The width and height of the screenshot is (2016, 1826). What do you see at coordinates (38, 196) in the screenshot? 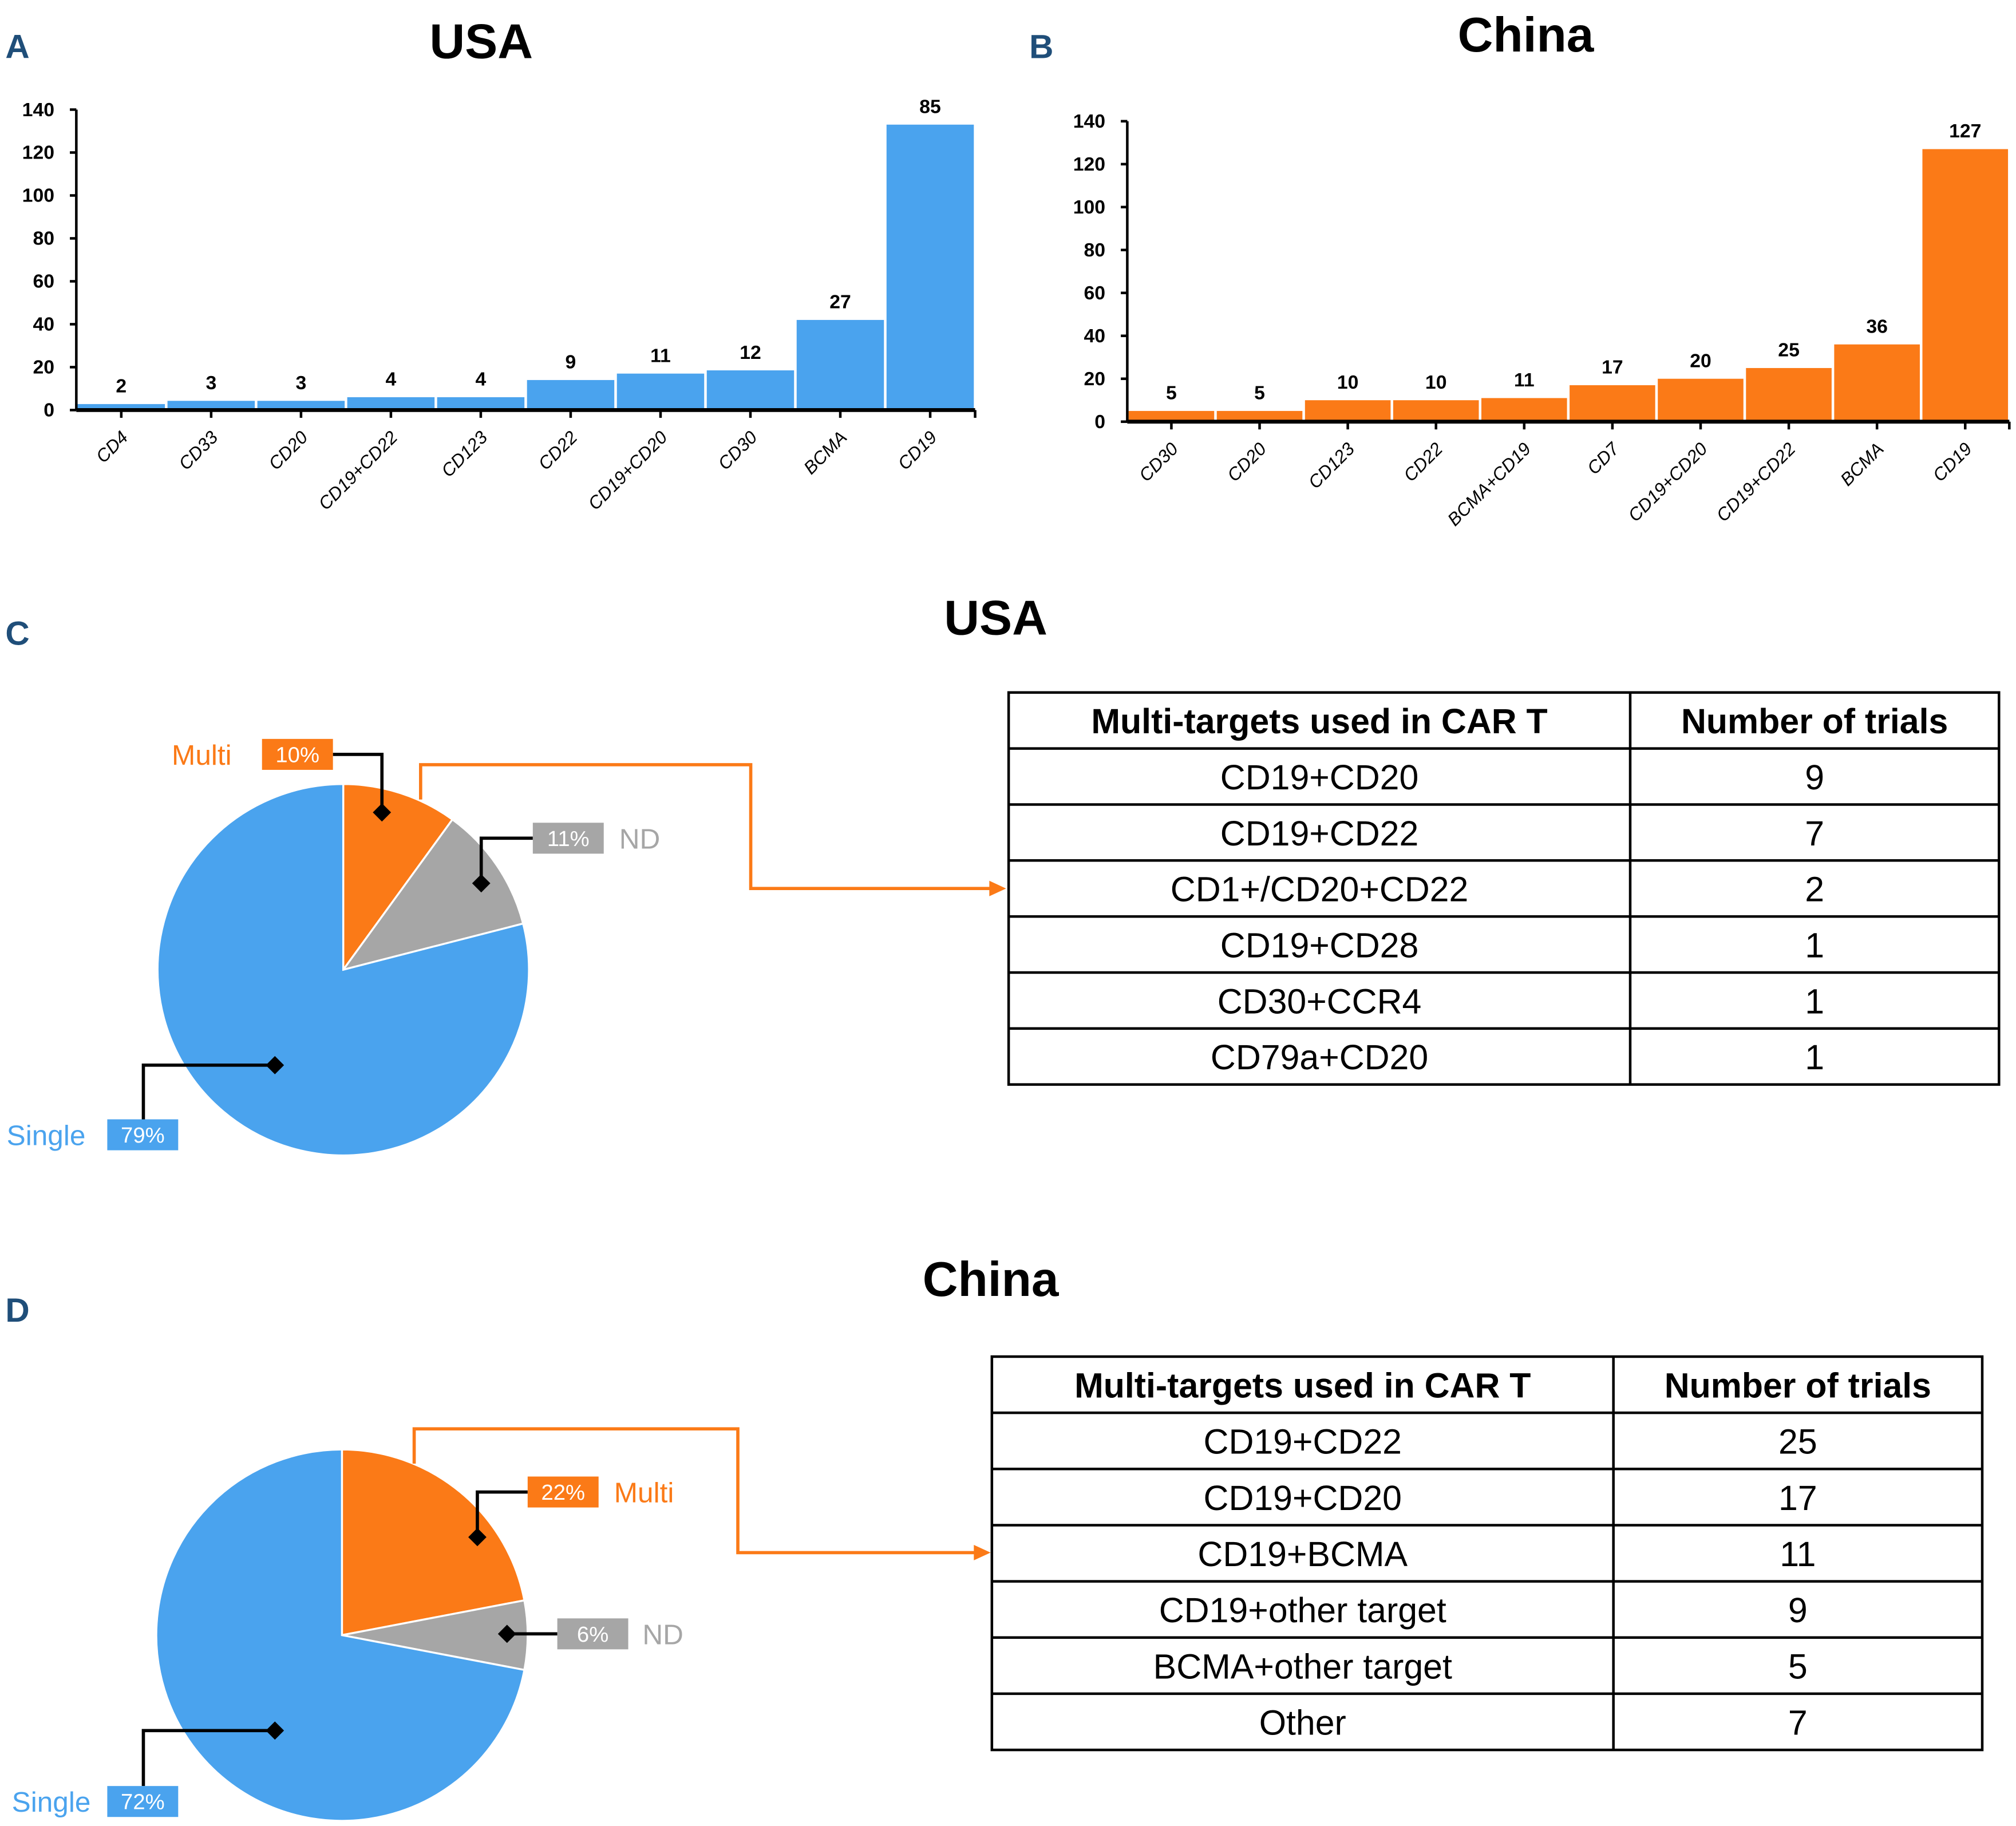
I see `chart-a-y-tick-label: 100` at bounding box center [38, 196].